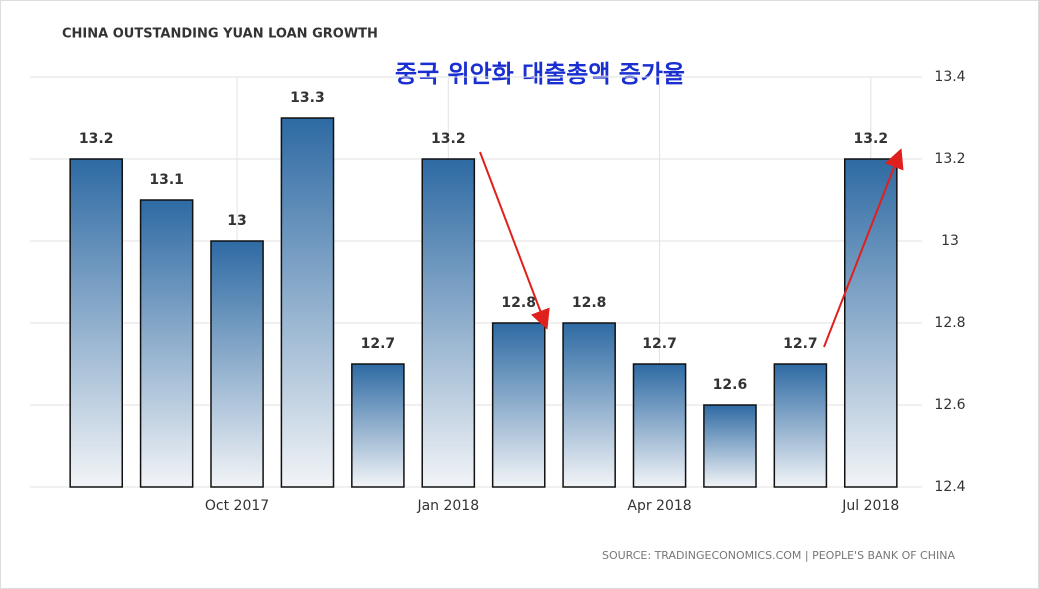 The height and width of the screenshot is (589, 1039). I want to click on y-tick-label: 13.4, so click(949, 77).